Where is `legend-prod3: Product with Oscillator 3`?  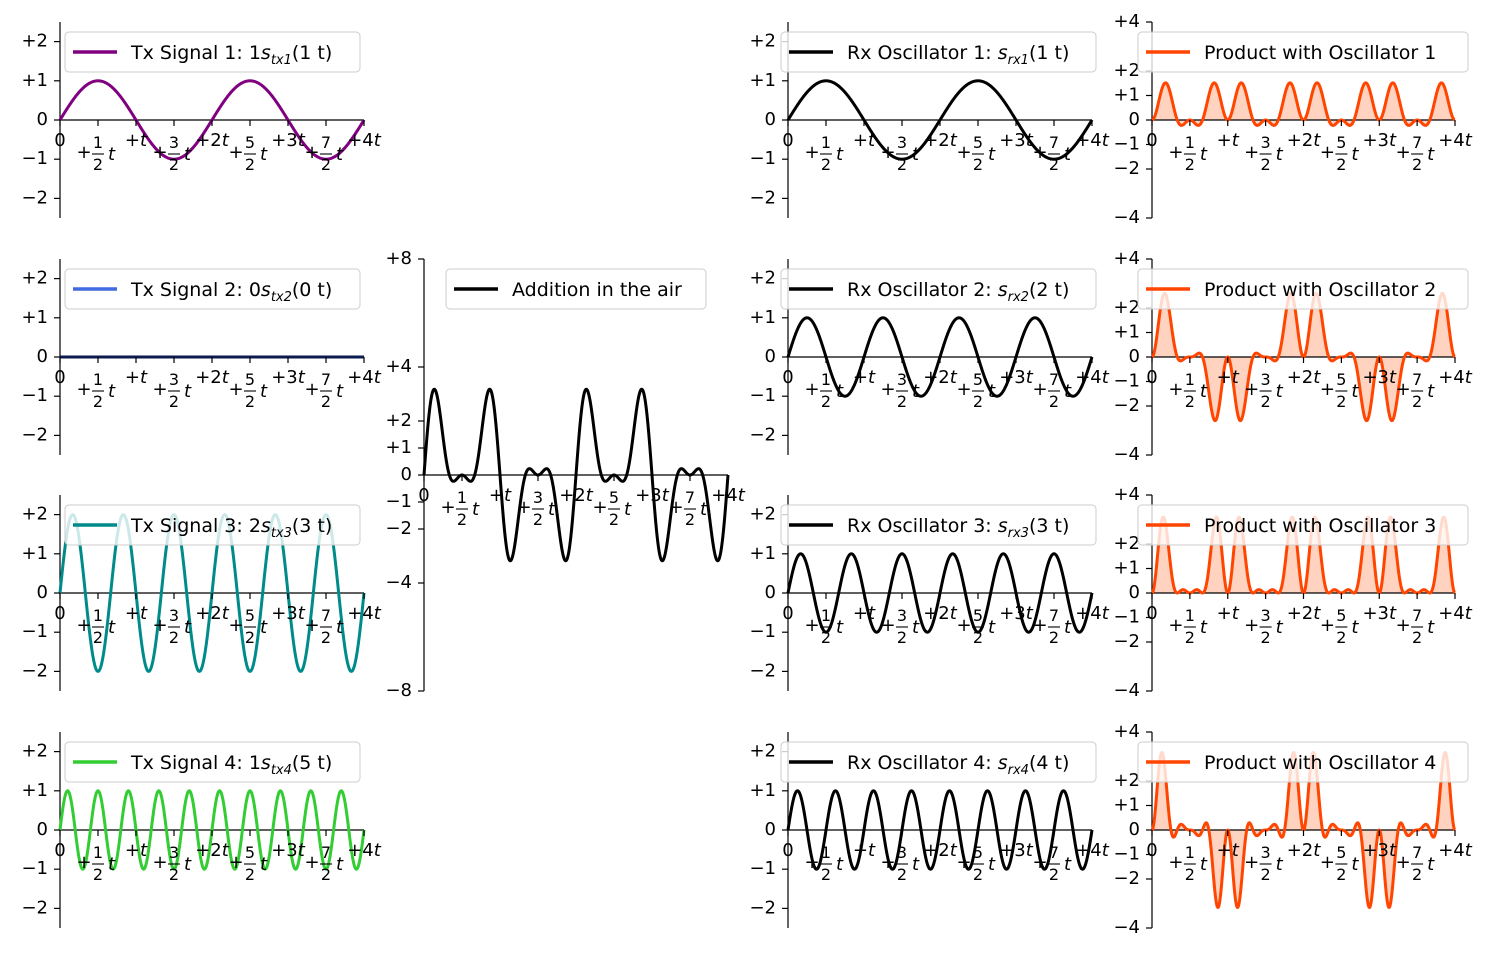 legend-prod3: Product with Oscillator 3 is located at coordinates (1303, 525).